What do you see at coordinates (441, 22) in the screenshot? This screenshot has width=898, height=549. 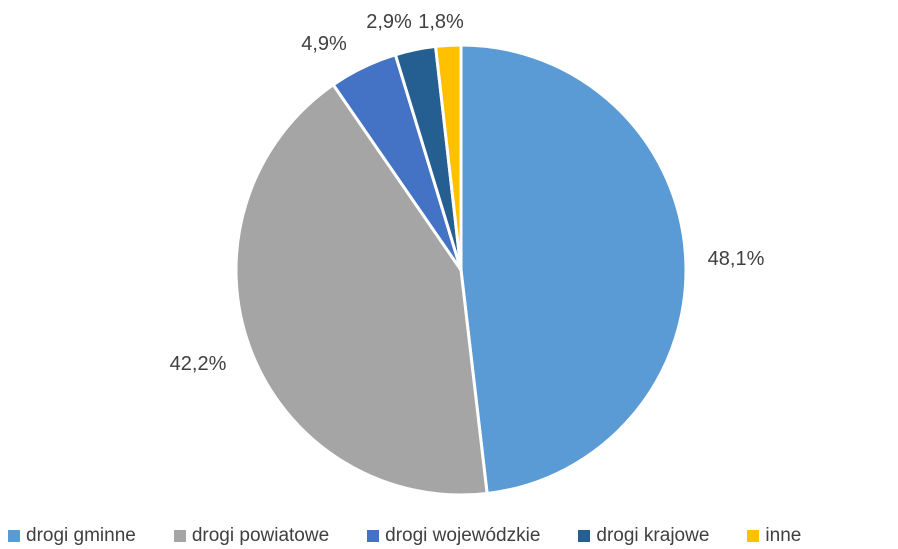 I see `data-label-inne: 1,8%` at bounding box center [441, 22].